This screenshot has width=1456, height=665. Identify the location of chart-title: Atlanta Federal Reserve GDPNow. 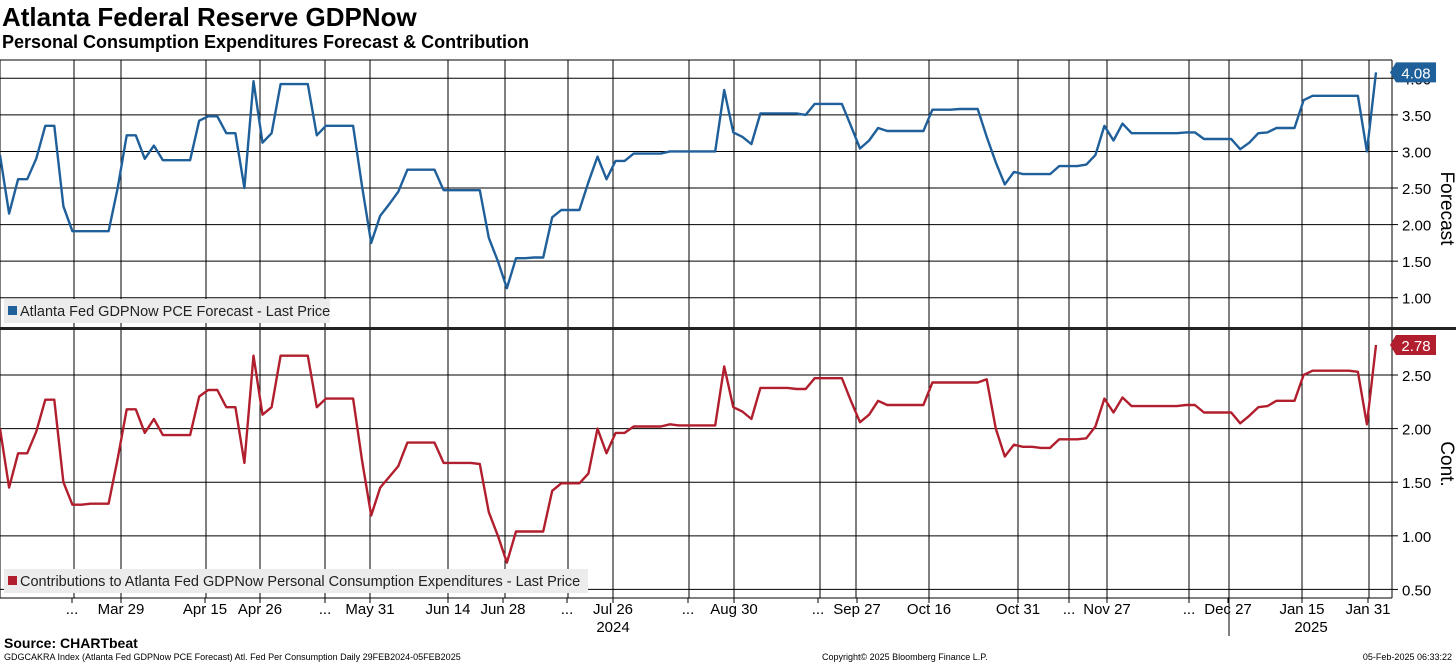
(209, 17).